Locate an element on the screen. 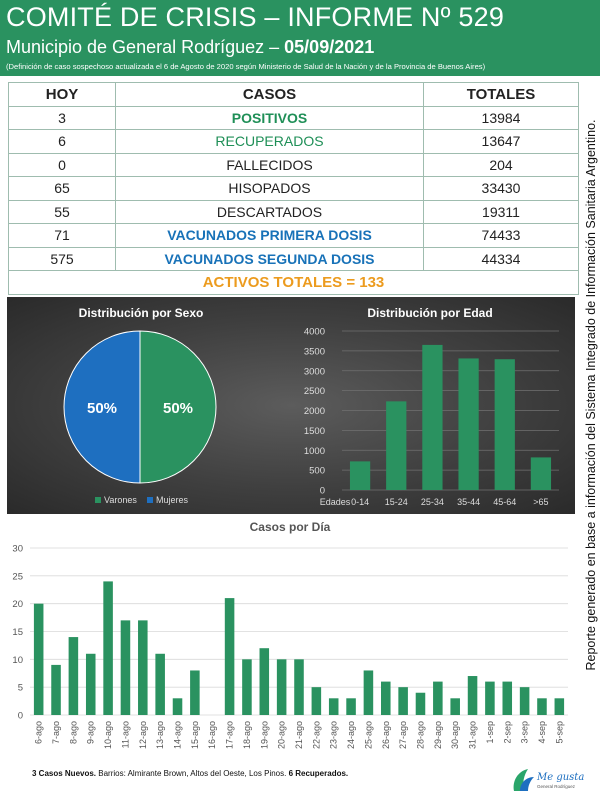 This screenshot has height=800, width=600. casos-label: VACUNADOS PRIMERA DOSIS is located at coordinates (269, 235).